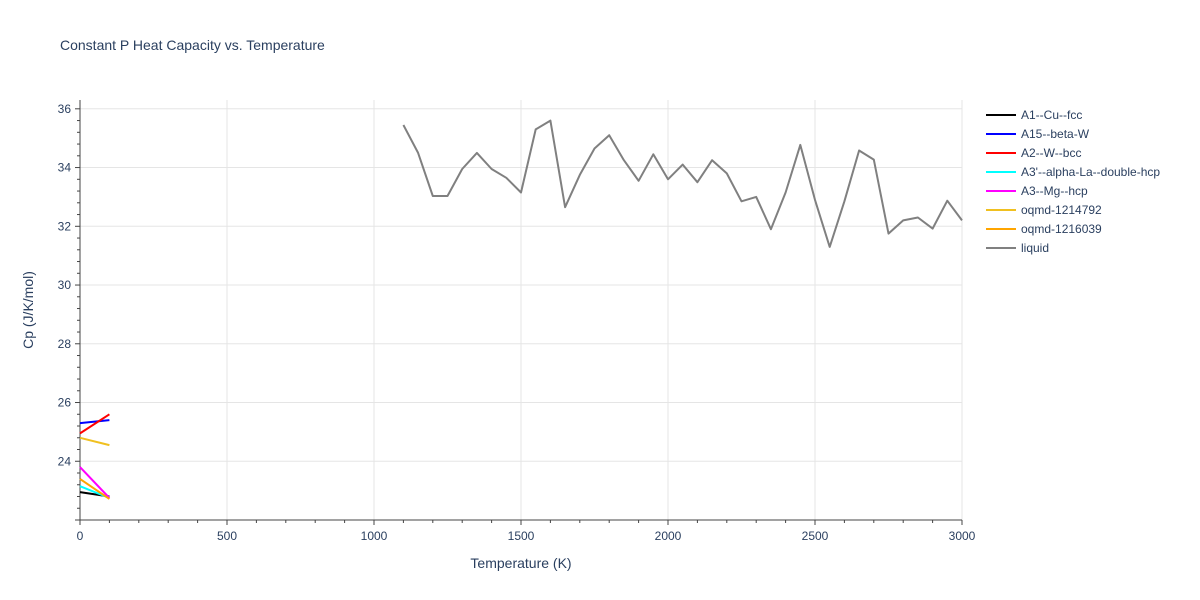 The width and height of the screenshot is (1200, 600). What do you see at coordinates (1054, 191) in the screenshot?
I see `legend-label: A3--Mg--hcp` at bounding box center [1054, 191].